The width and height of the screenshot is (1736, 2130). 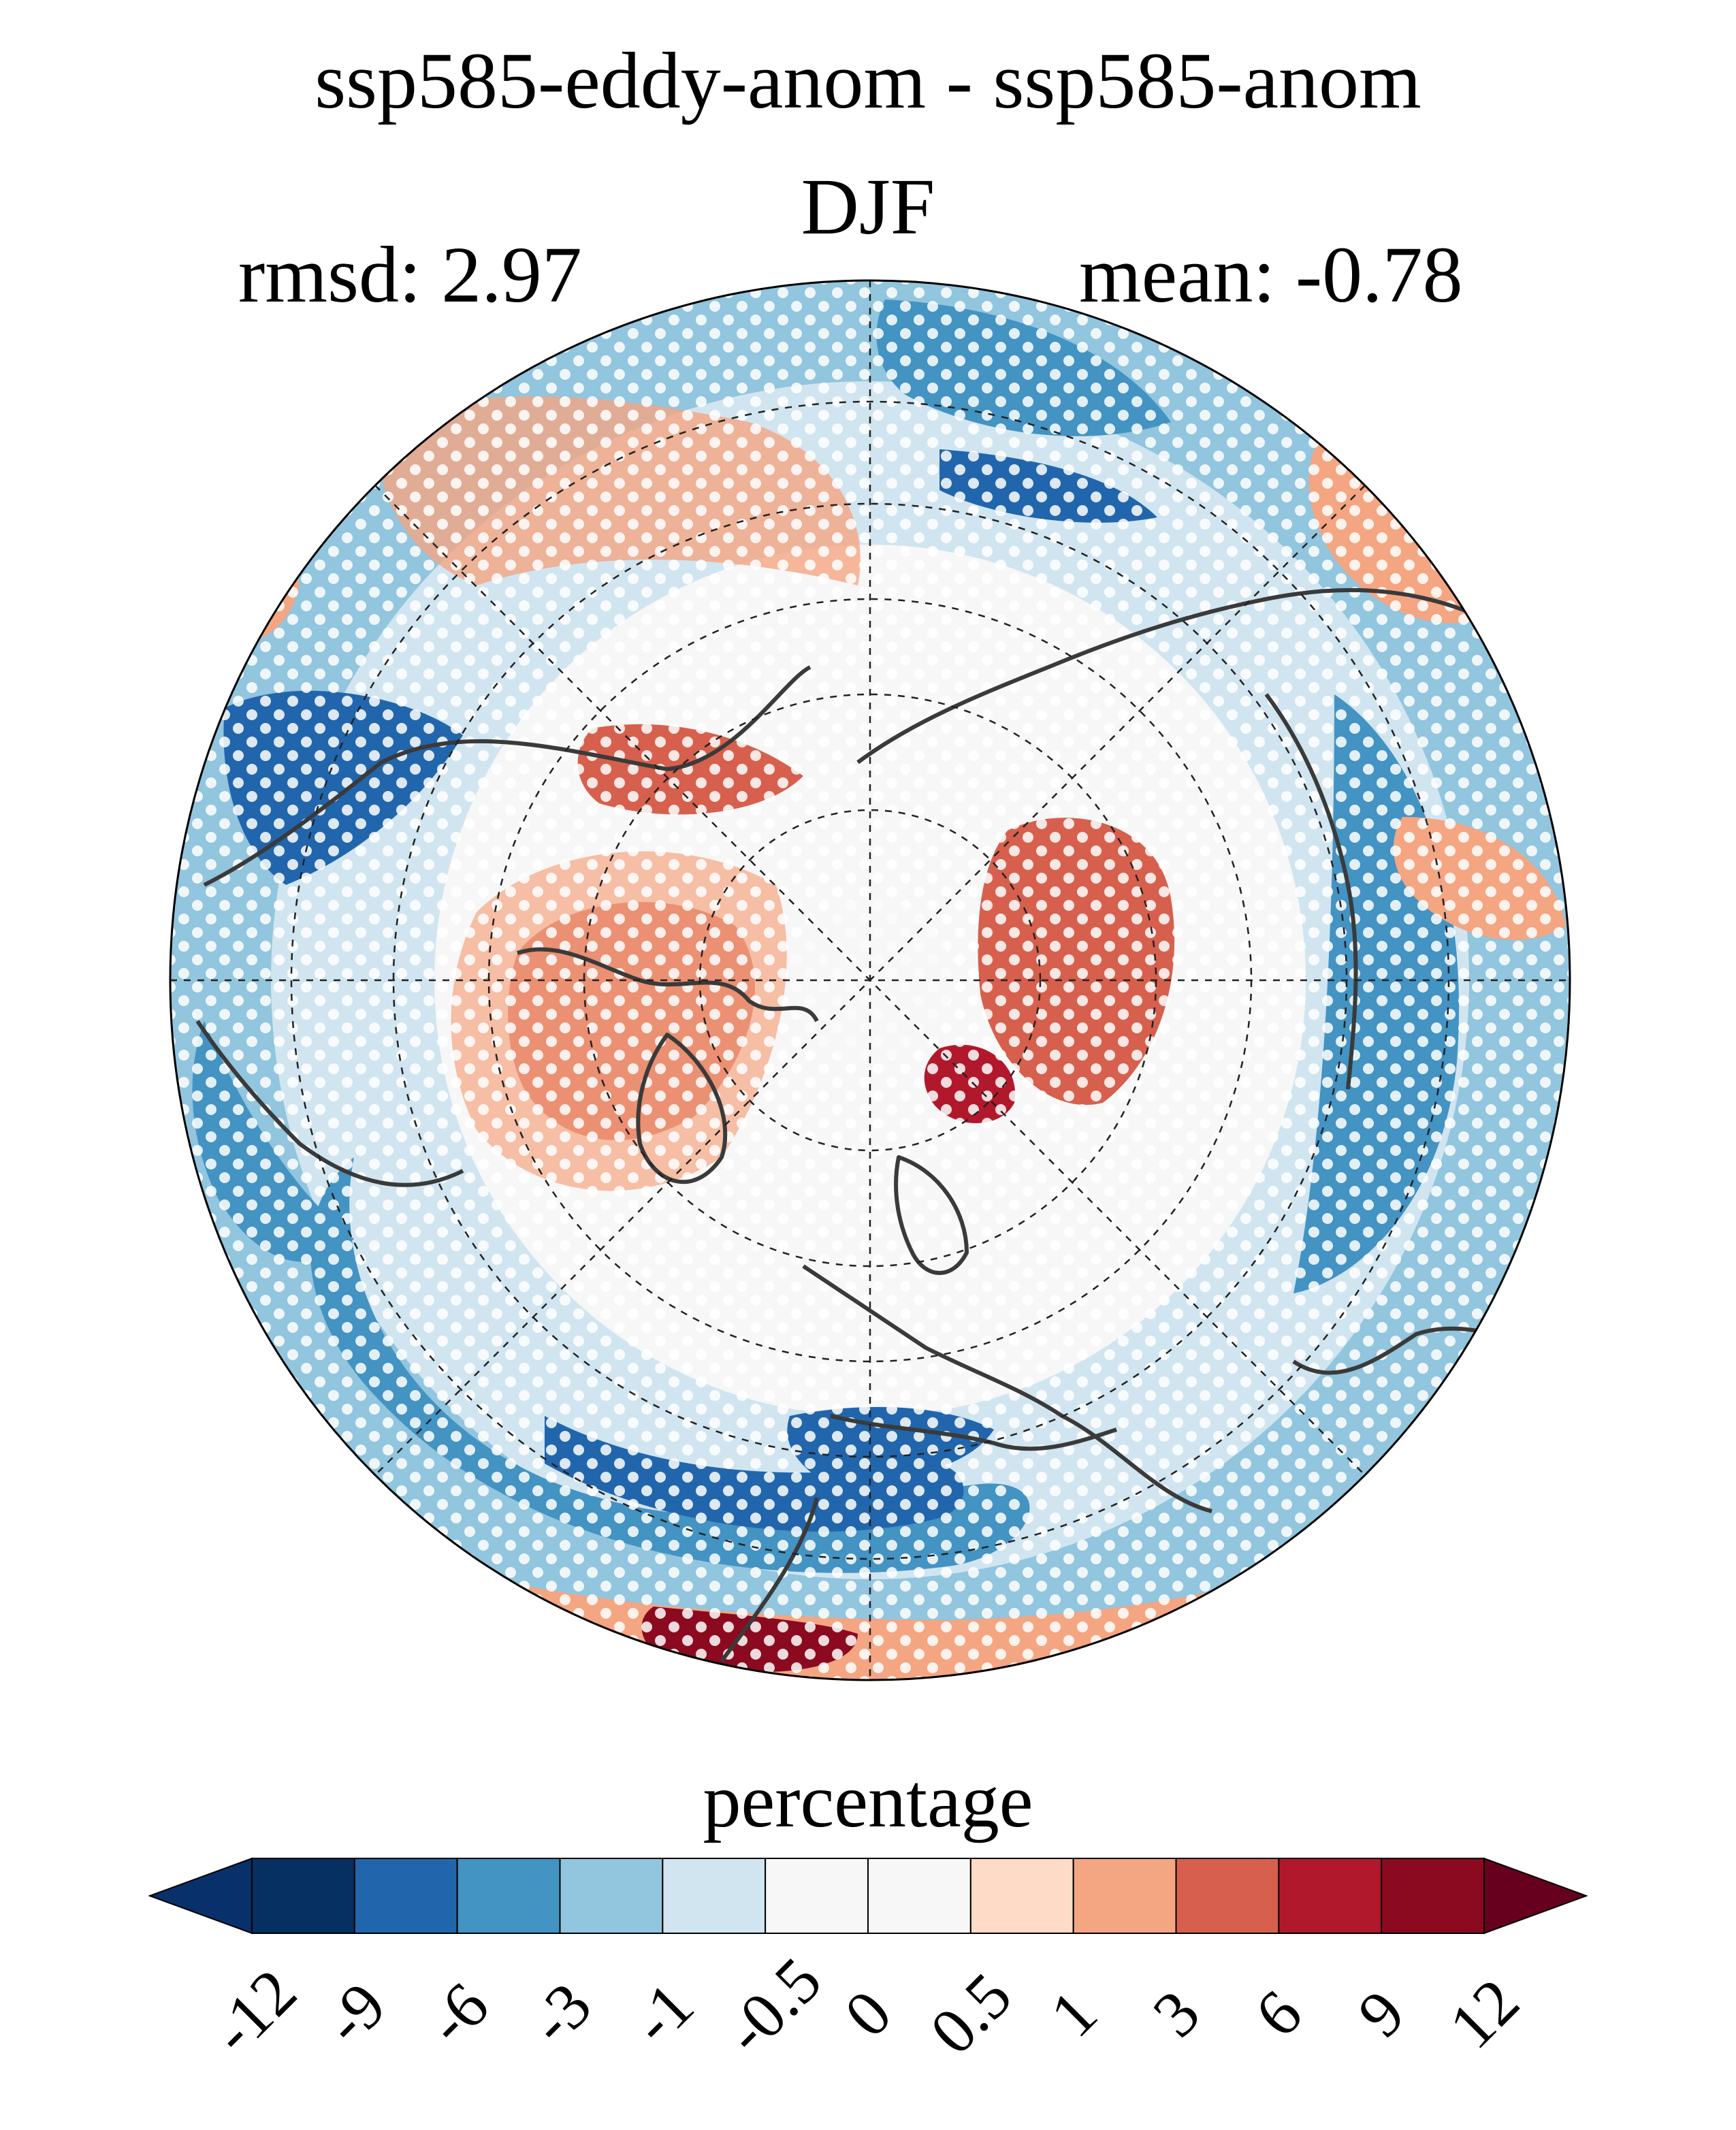 I want to click on colorbar-label: percentage, so click(x=868, y=1801).